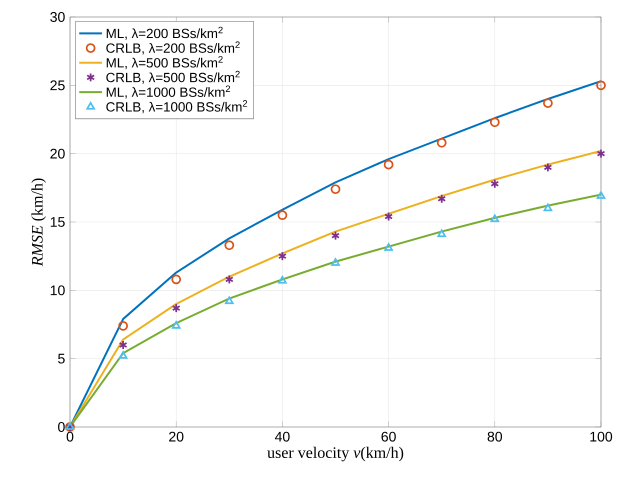  Describe the element at coordinates (61, 359) in the screenshot. I see `y-tick-label: 5` at that location.